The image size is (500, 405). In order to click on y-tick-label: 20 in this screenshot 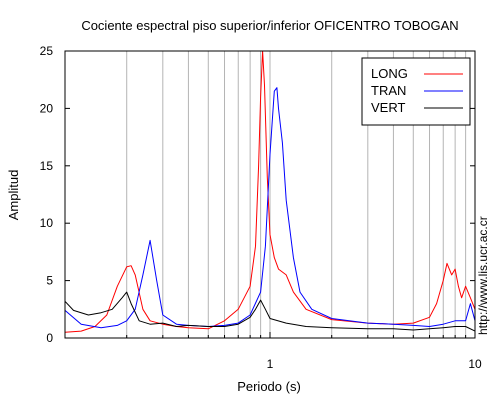, I will do `click(47, 108)`.